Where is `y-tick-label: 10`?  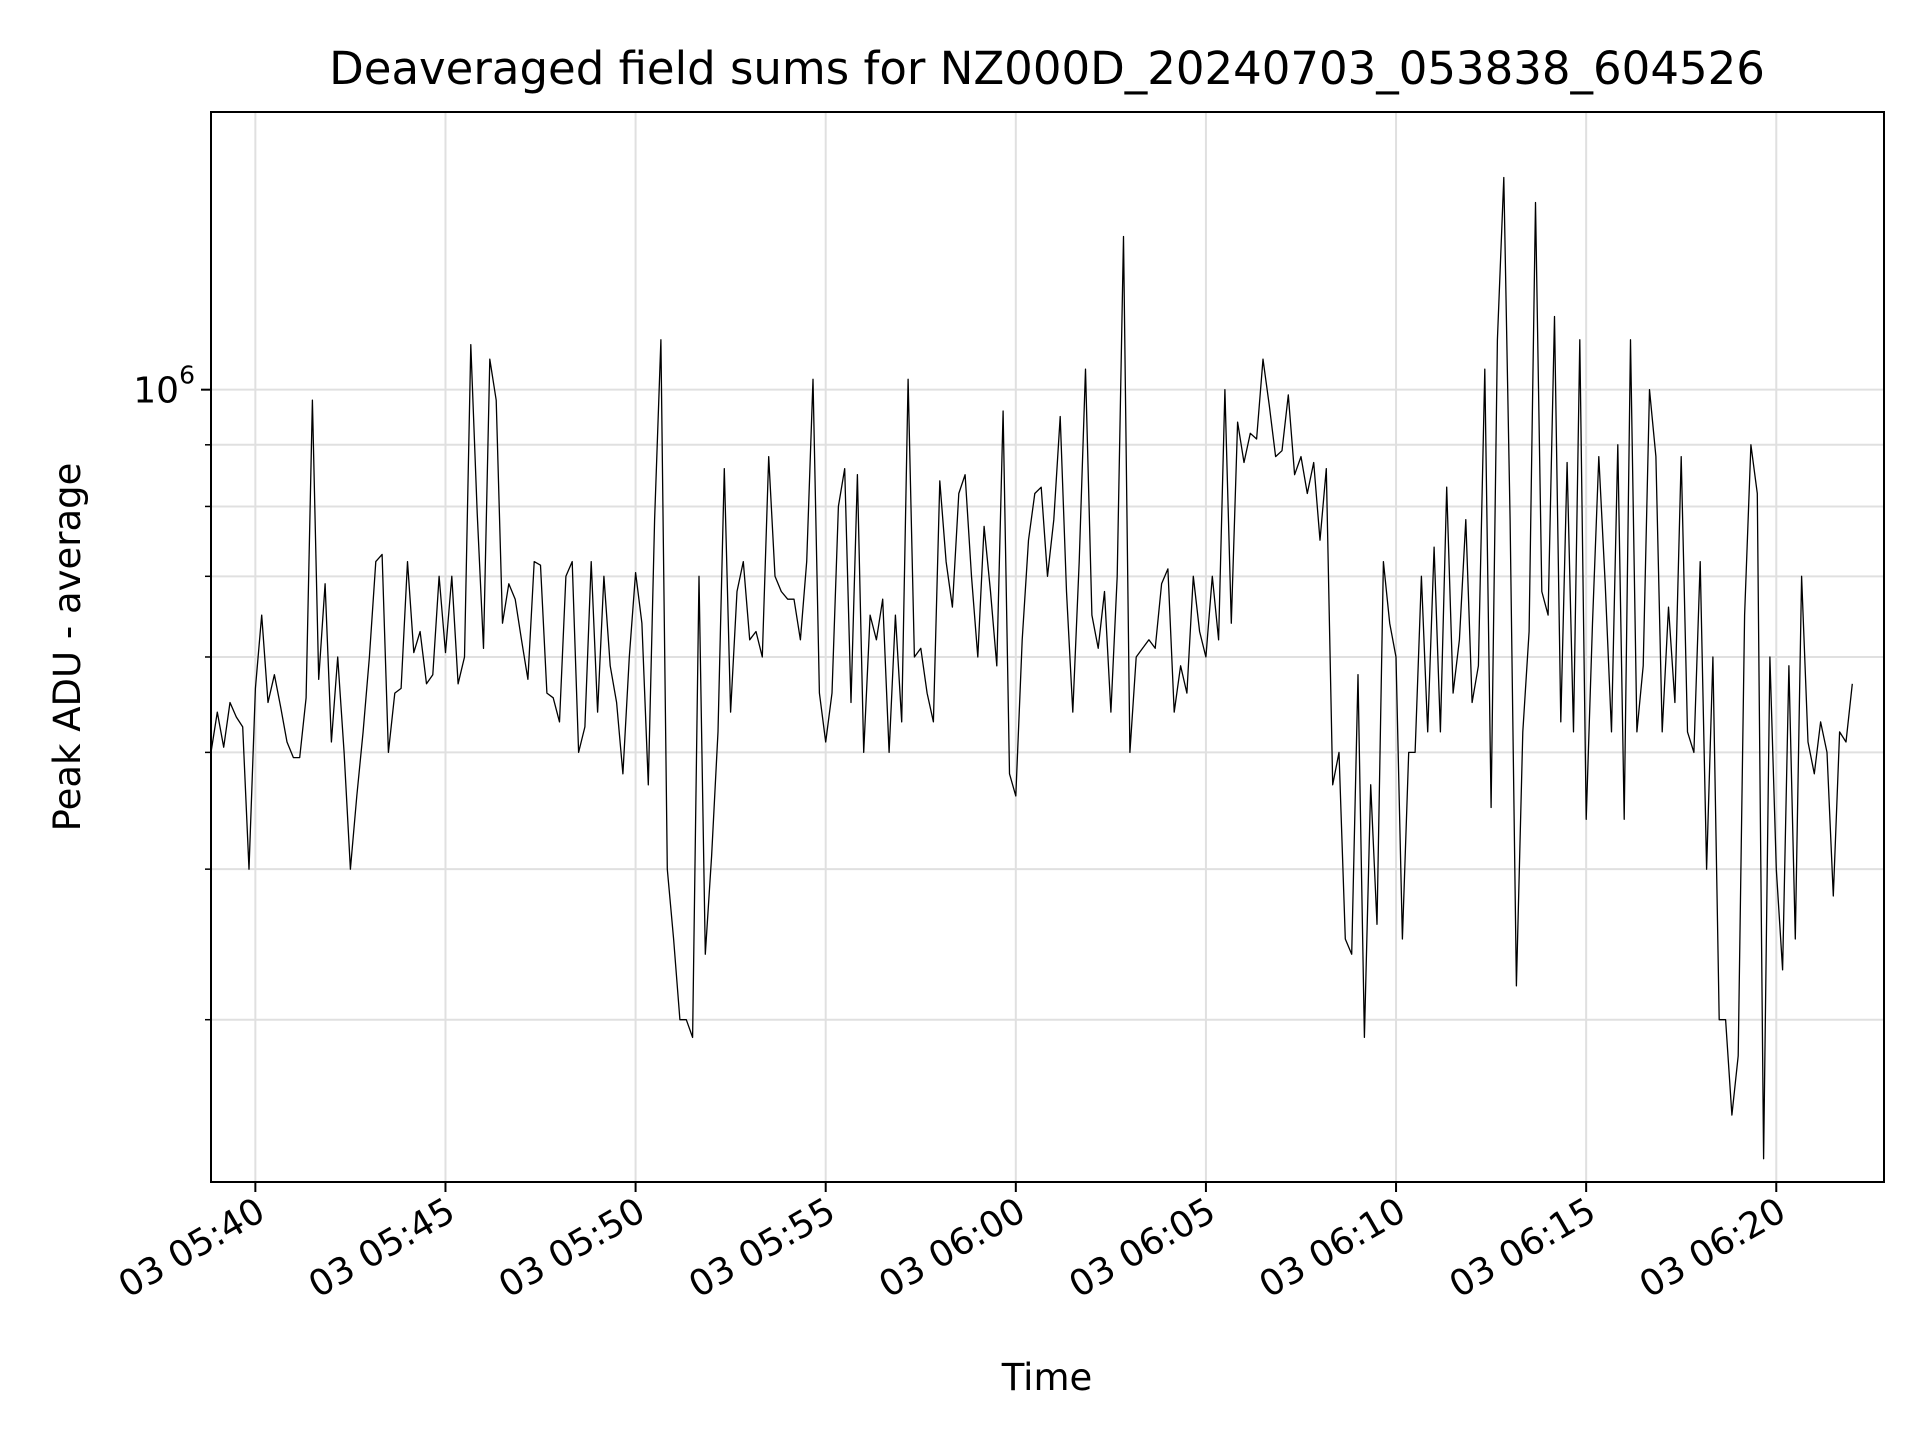 y-tick-label: 10 is located at coordinates (156, 391).